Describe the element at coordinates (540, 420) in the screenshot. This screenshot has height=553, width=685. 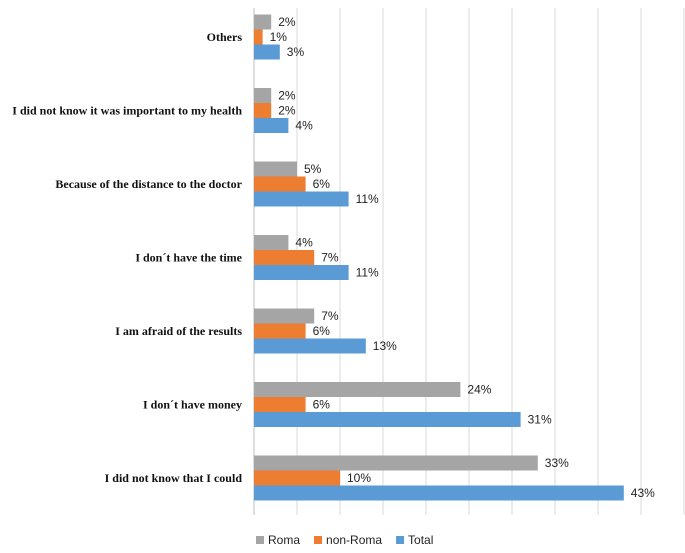
I see `data-label: 31%` at that location.